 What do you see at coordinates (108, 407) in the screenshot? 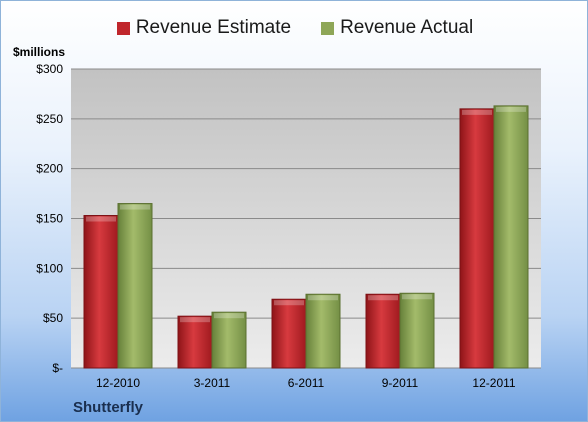
I see `company-name: Shutterfly` at bounding box center [108, 407].